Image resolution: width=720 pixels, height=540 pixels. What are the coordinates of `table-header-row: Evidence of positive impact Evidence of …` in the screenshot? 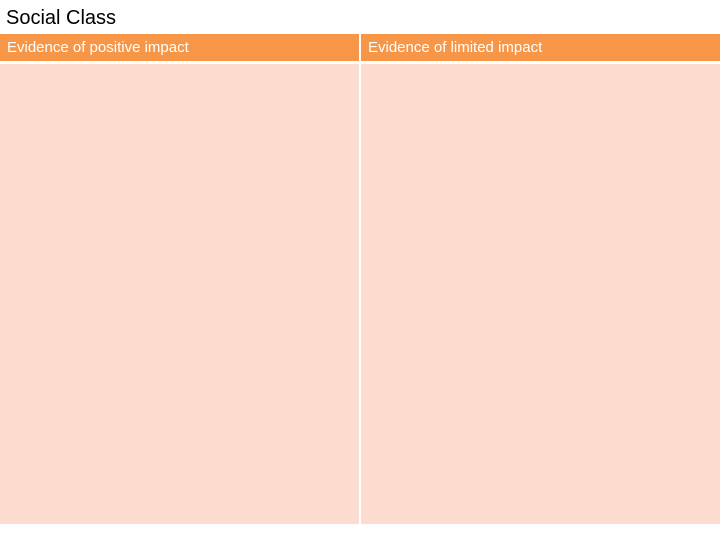 It's located at (360, 49).